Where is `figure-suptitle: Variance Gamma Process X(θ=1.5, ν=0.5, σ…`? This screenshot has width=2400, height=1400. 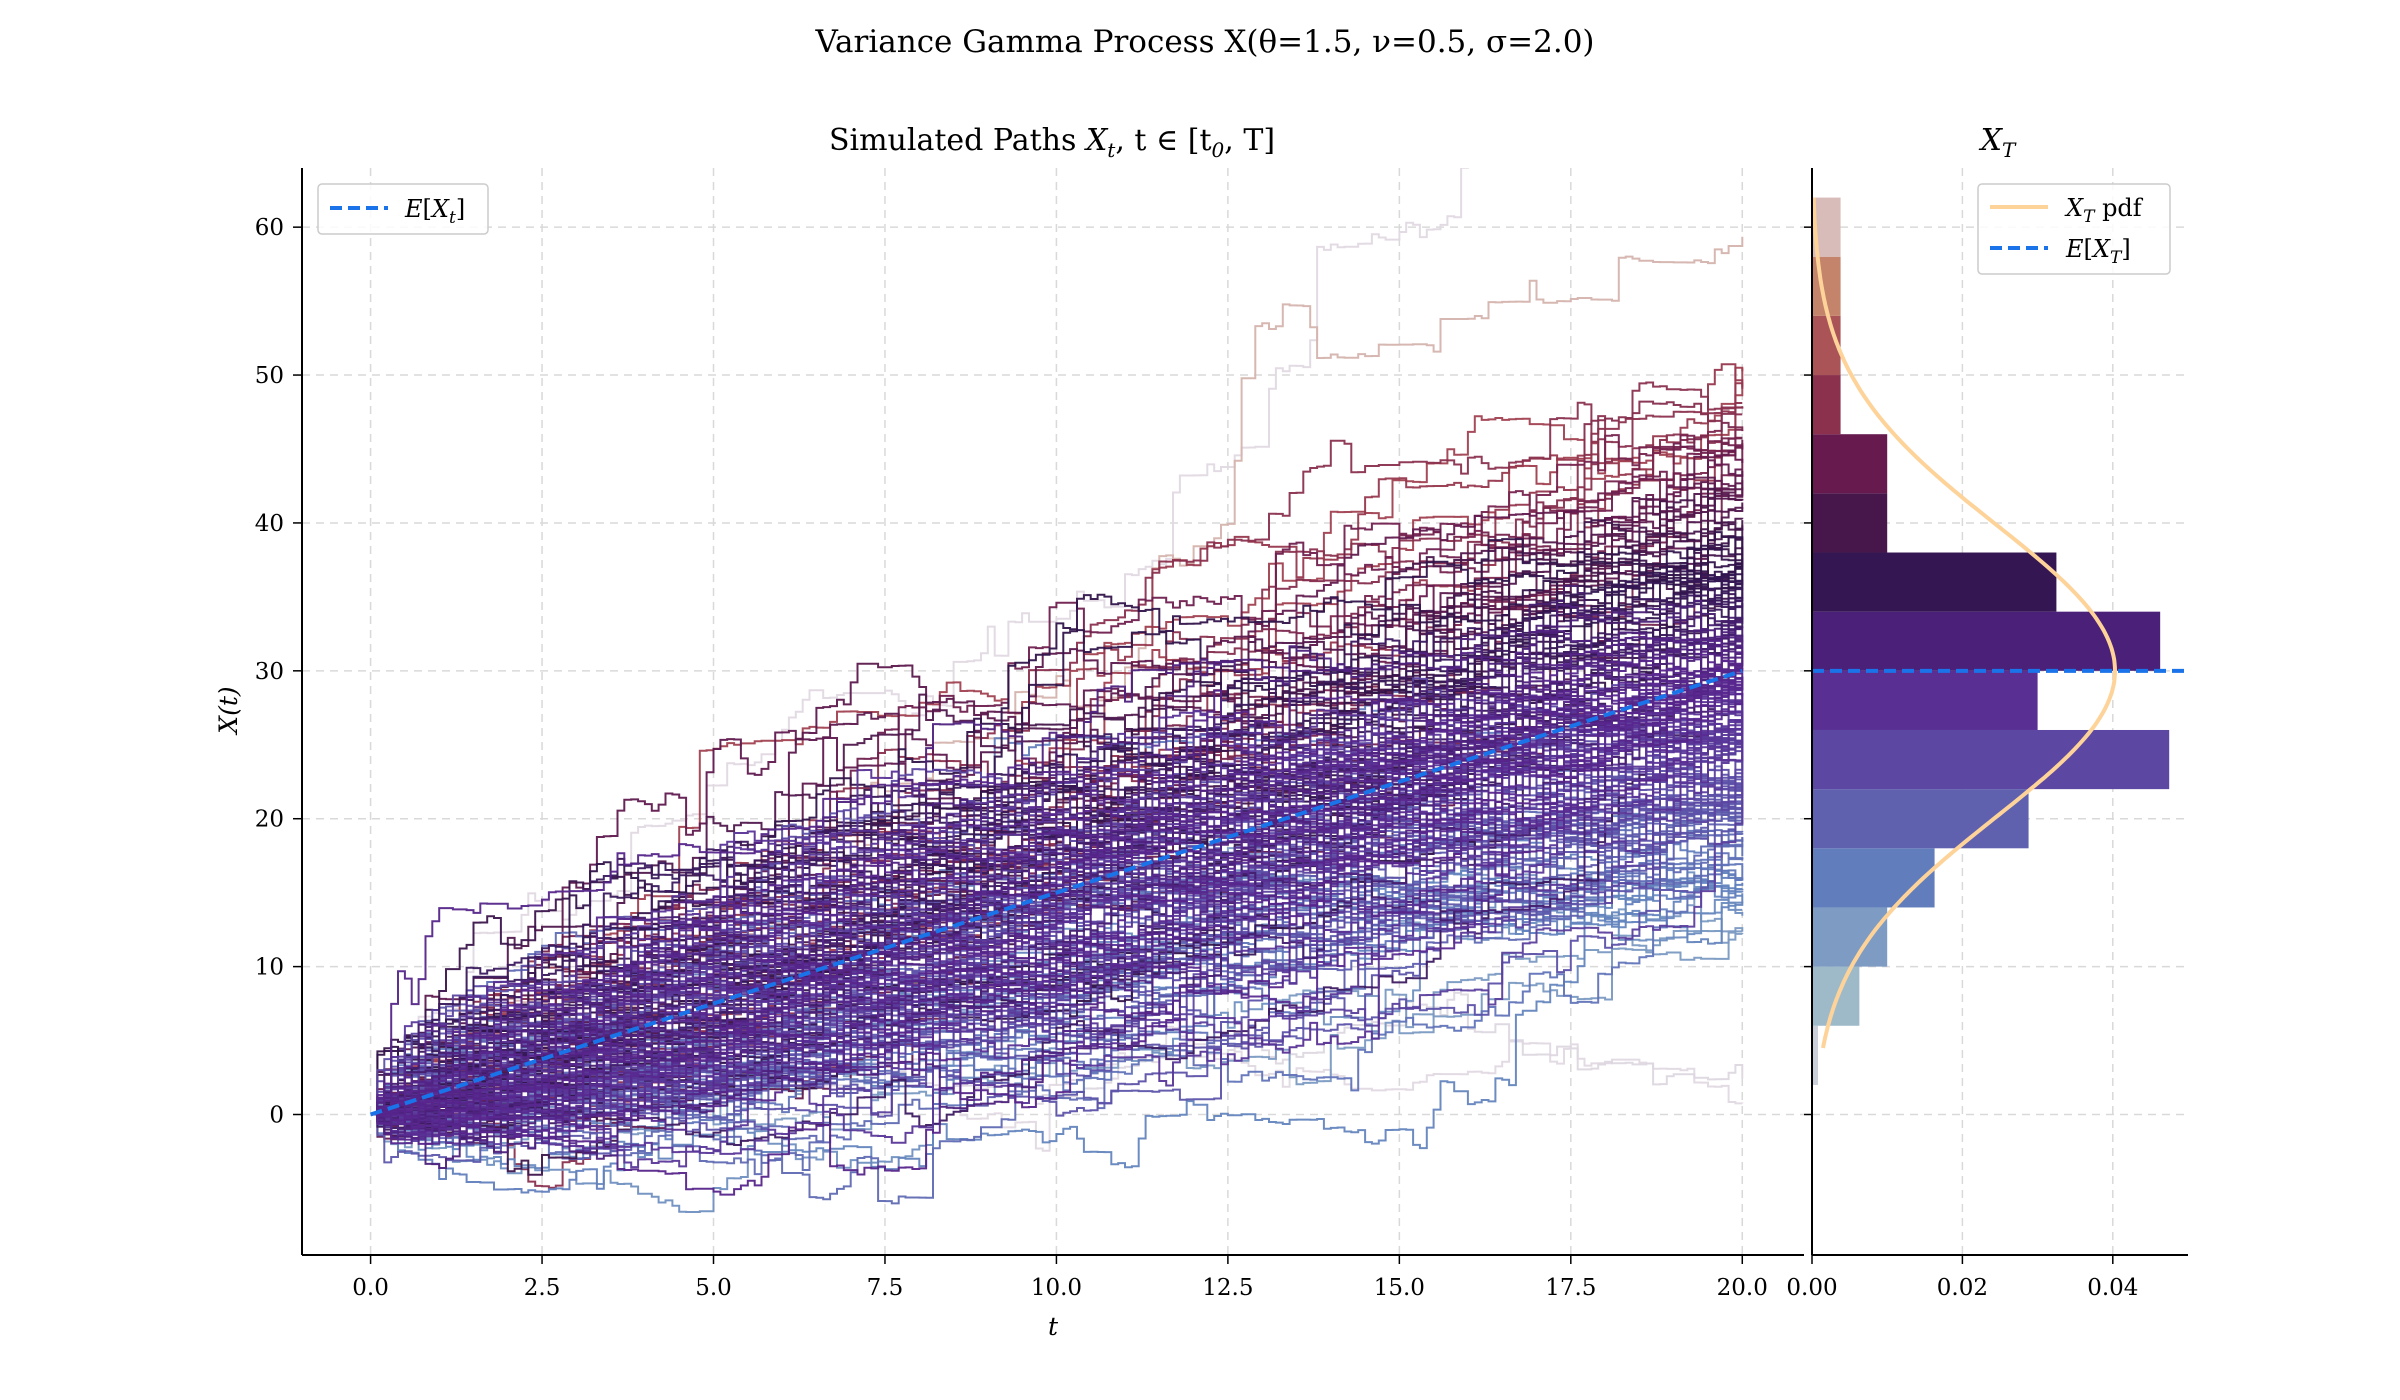 figure-suptitle: Variance Gamma Process X(θ=1.5, ν=0.5, σ… is located at coordinates (1204, 42).